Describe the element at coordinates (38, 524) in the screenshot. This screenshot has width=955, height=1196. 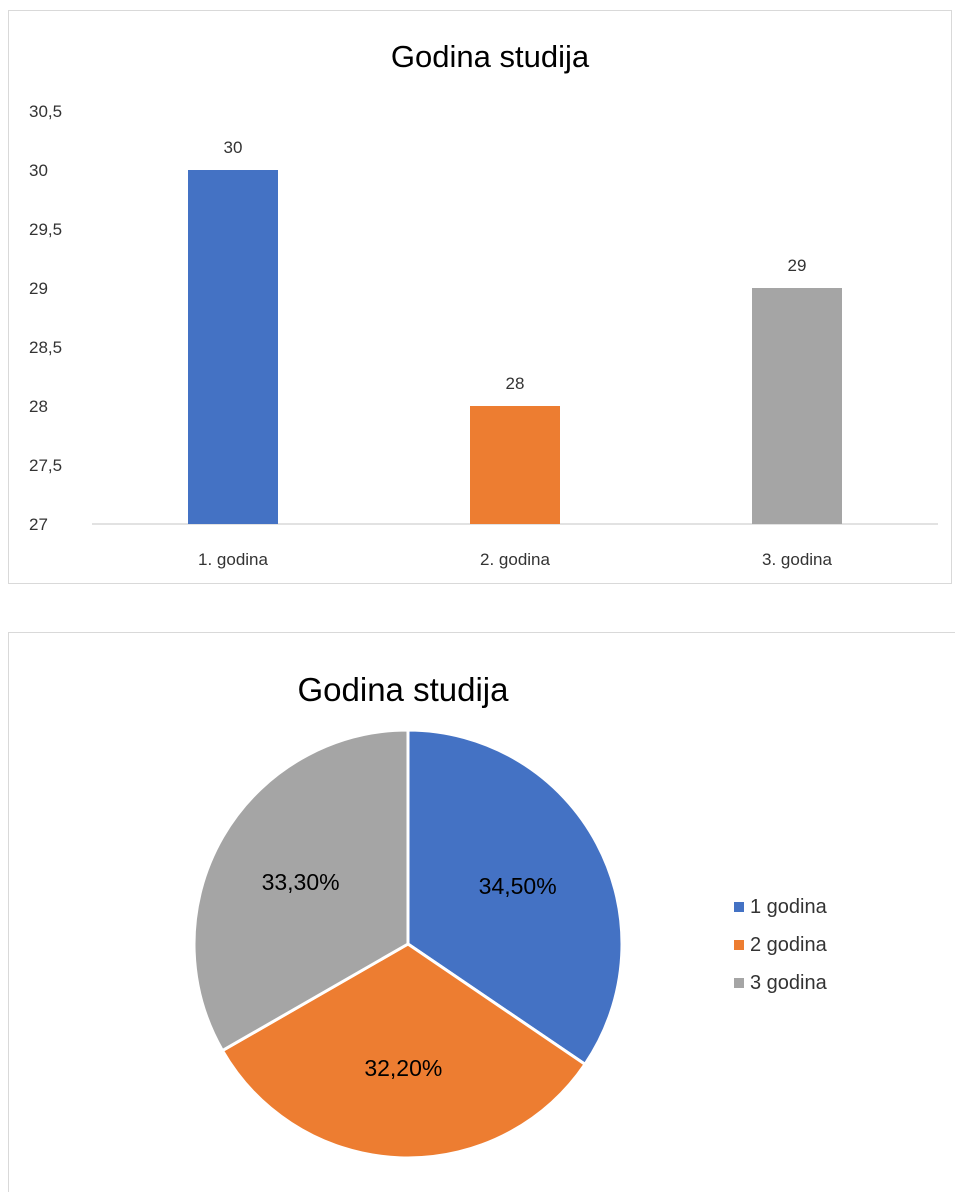
I see `y-tick-label: 27` at that location.